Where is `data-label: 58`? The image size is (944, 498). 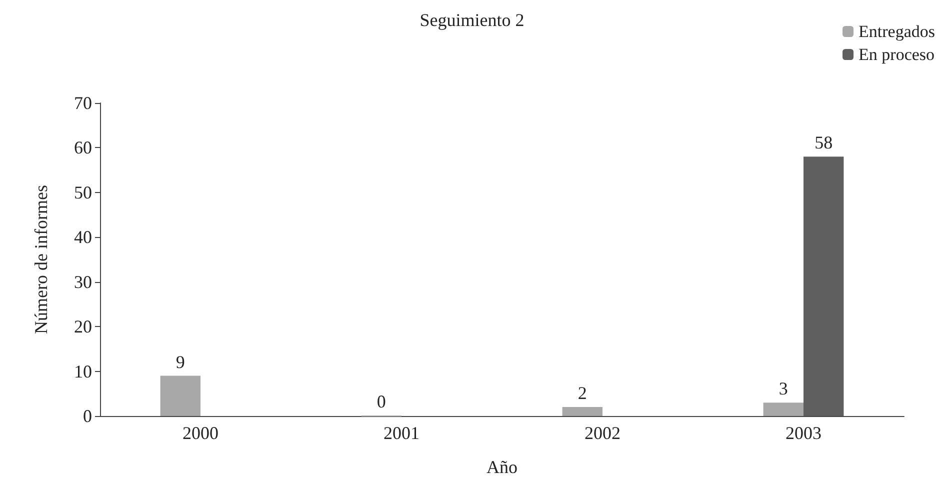 data-label: 58 is located at coordinates (823, 142).